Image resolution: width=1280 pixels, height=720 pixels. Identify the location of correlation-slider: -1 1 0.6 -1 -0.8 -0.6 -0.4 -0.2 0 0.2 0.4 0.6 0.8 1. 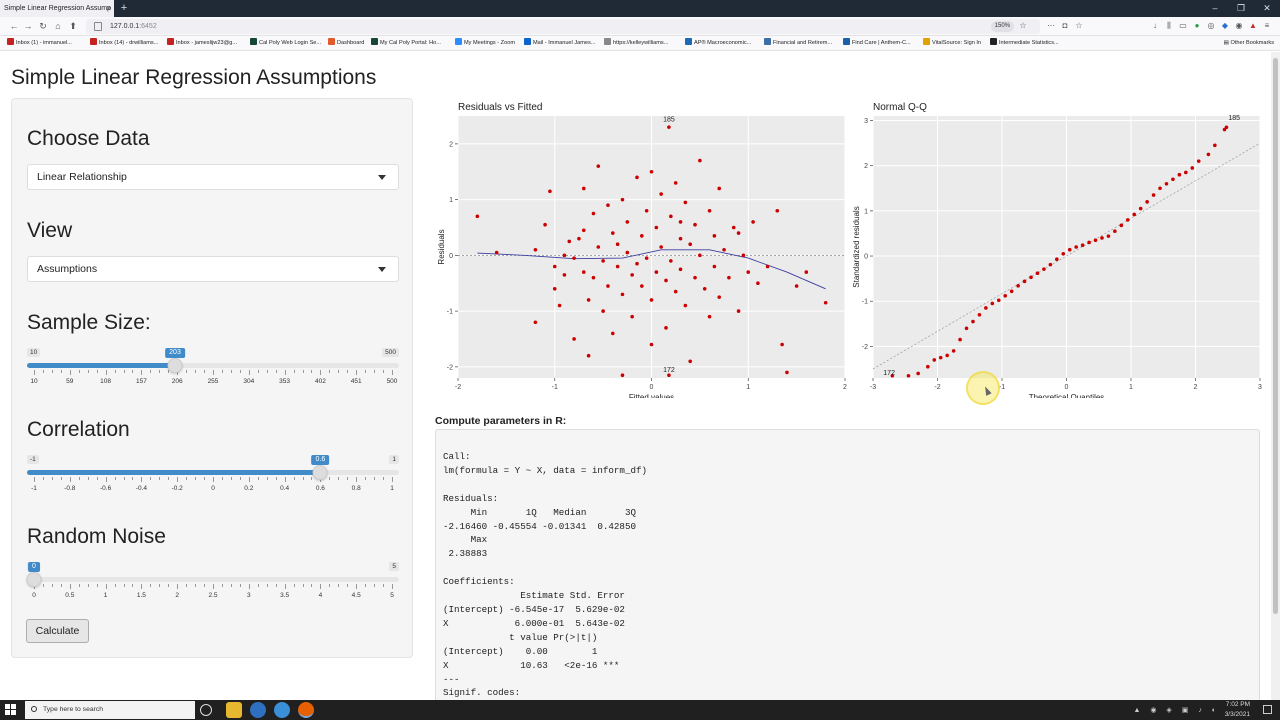
(213, 480).